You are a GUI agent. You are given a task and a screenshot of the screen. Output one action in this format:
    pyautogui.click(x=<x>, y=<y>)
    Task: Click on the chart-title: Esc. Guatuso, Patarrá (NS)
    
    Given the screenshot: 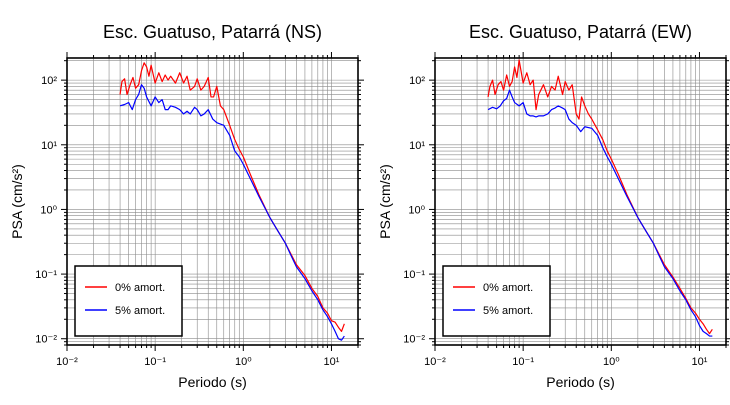 What is the action you would take?
    pyautogui.click(x=212, y=32)
    